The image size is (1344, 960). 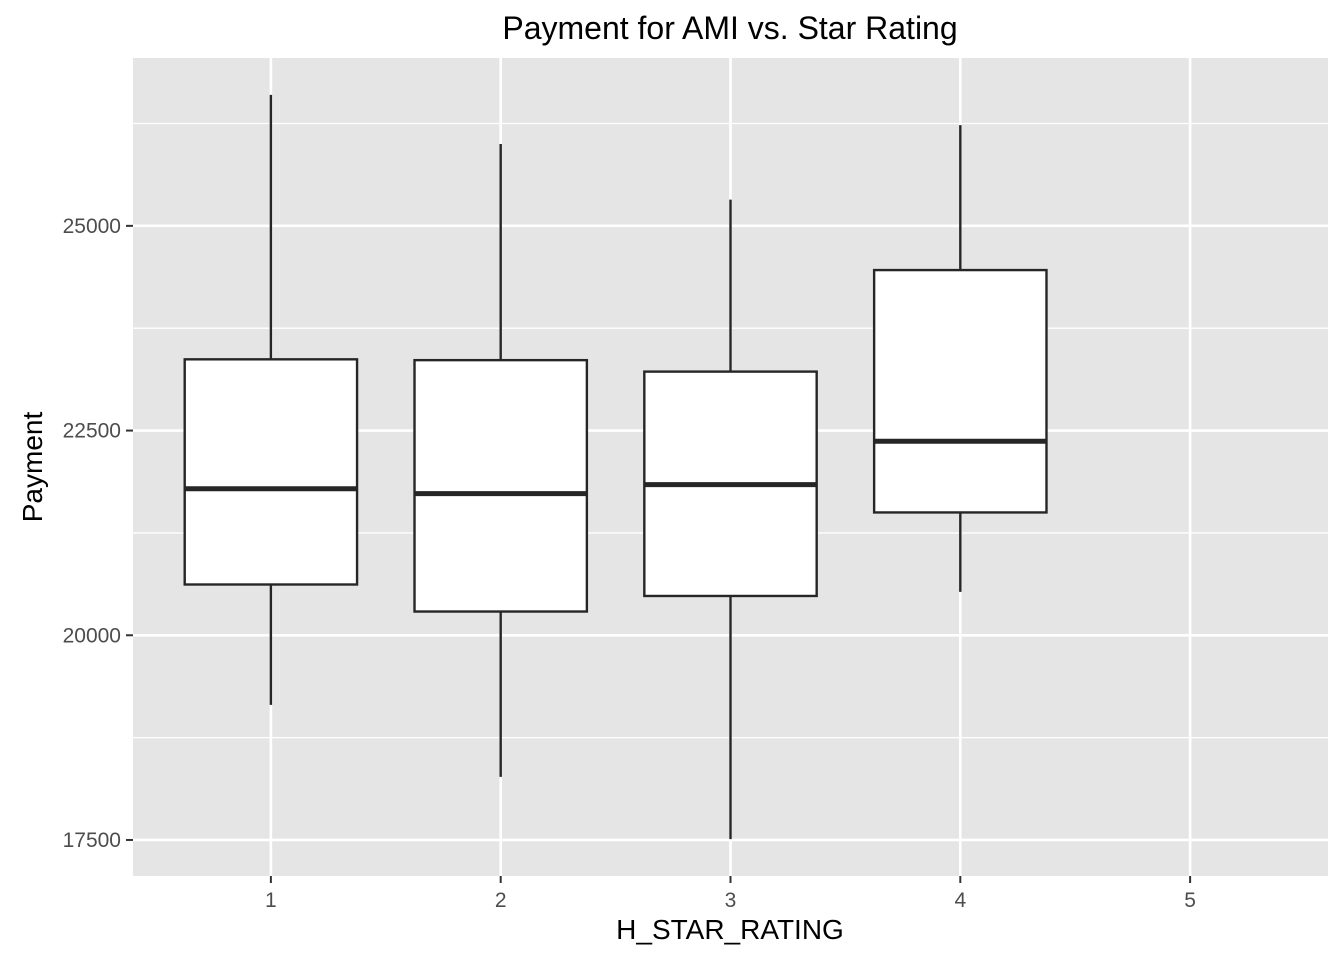 I want to click on chart-title: Payment for AMI vs. Star Rating, so click(x=729, y=28).